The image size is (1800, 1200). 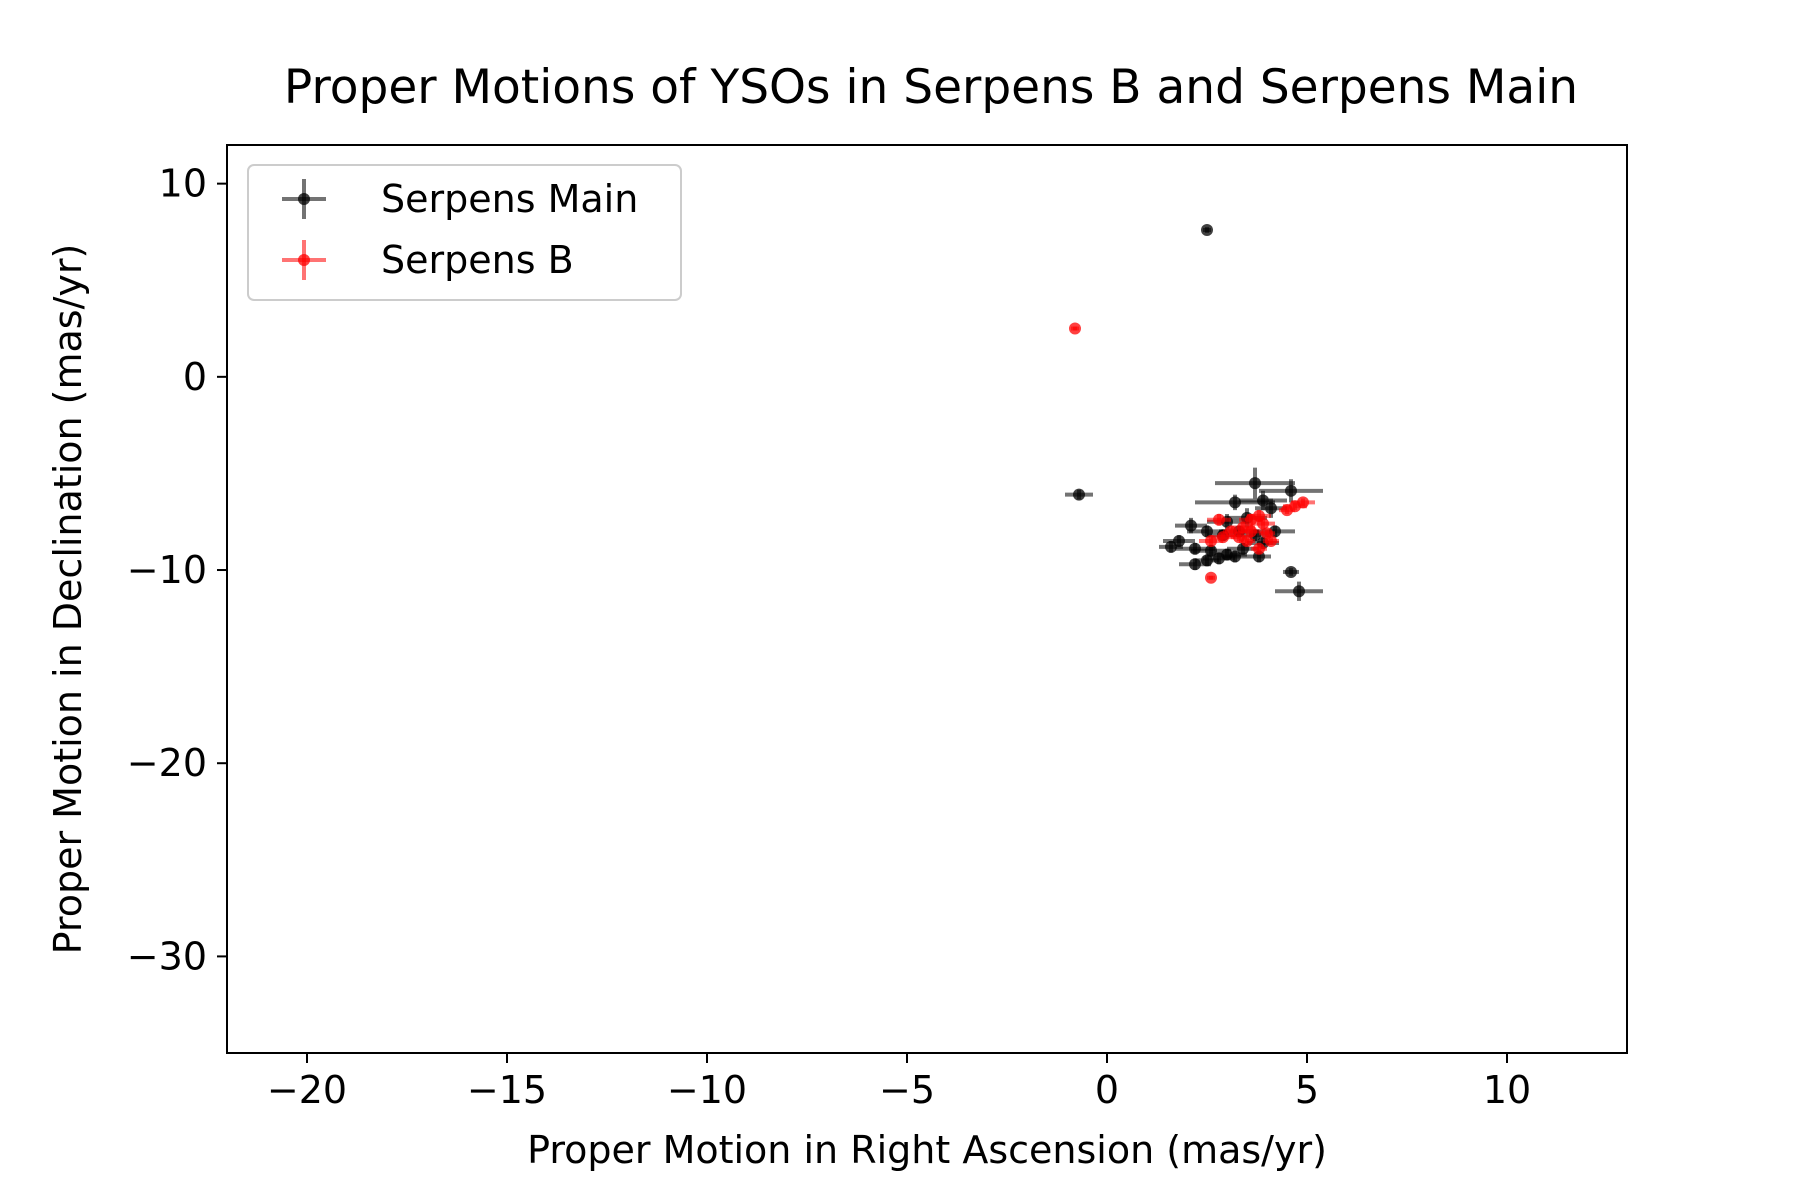 I want to click on plot-marks, so click(x=1194, y=412).